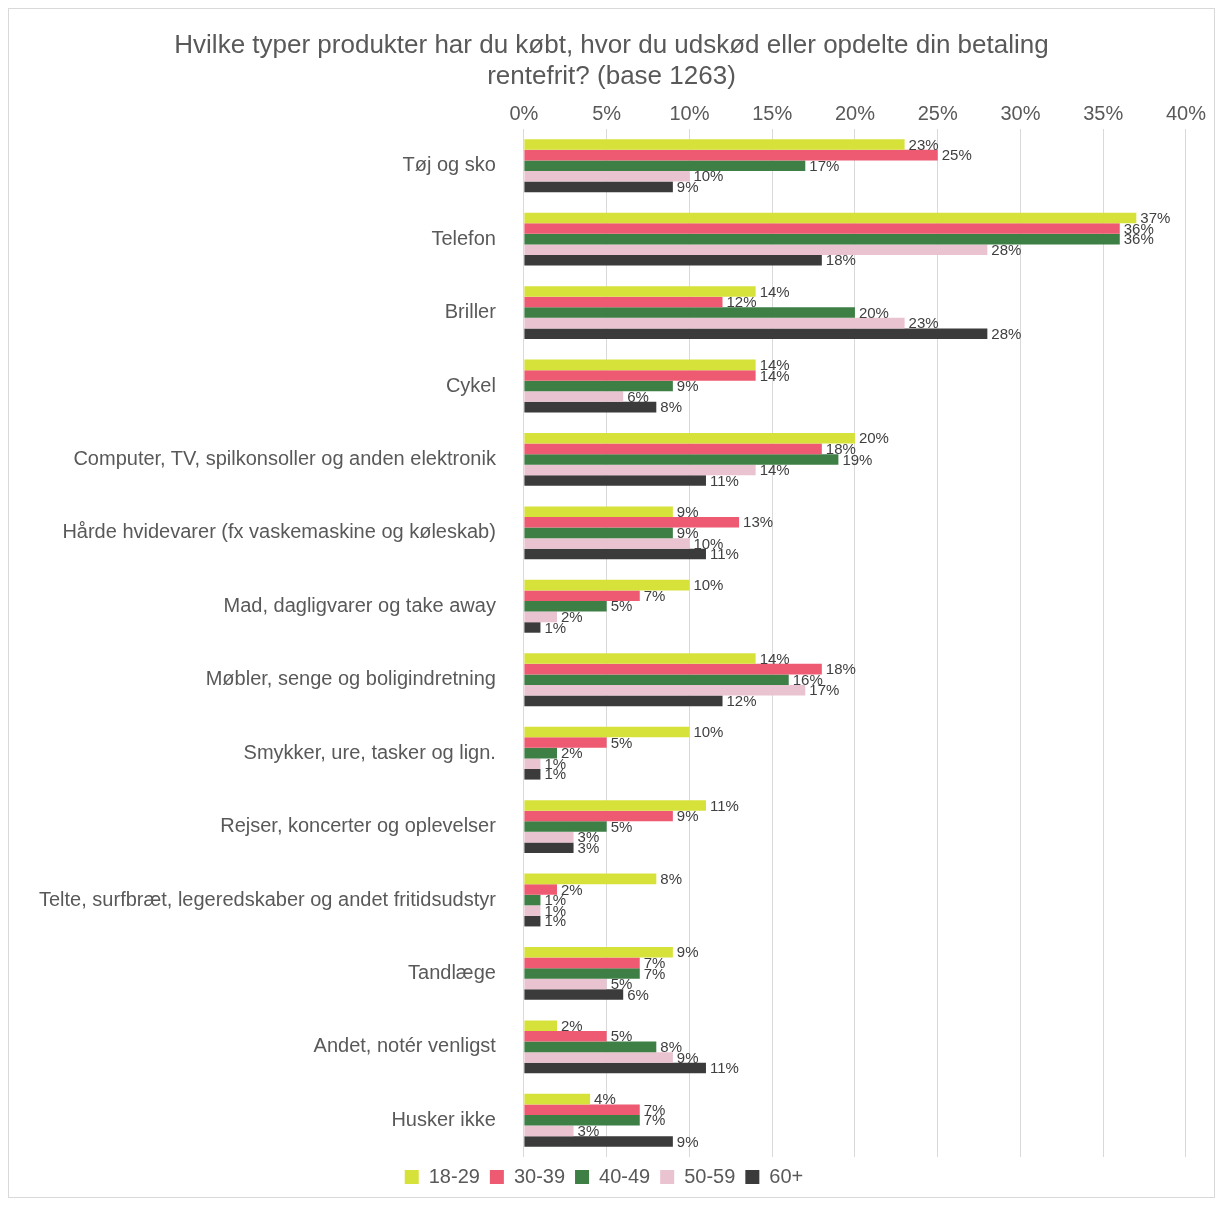  Describe the element at coordinates (611, 60) in the screenshot. I see `chart-title: Hvilke typer produkter har du købt, hvor du udskød eller opdelte din betaling rentefrit? (base 1263)` at that location.